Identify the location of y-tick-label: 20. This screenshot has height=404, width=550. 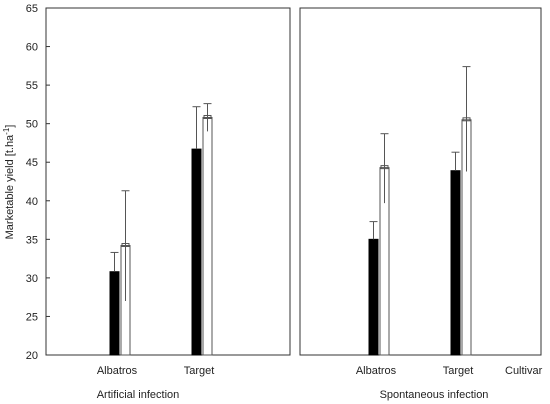
(32, 356).